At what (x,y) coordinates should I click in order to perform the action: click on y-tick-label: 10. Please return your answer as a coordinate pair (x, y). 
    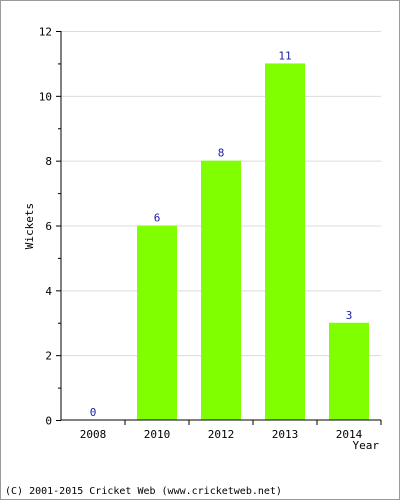
    Looking at the image, I should click on (45, 96).